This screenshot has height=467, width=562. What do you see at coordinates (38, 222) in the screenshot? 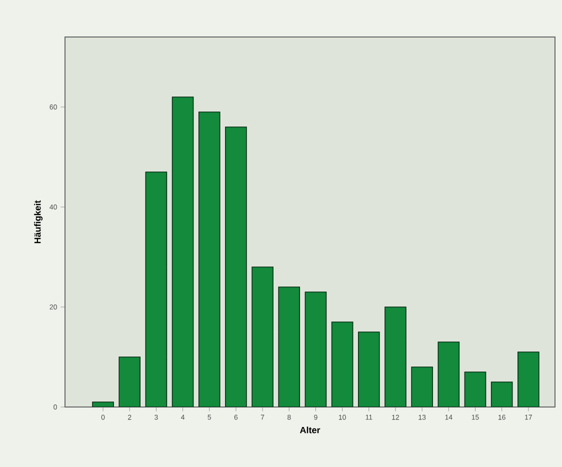
I see `y-axis-title: Häufigkeit` at bounding box center [38, 222].